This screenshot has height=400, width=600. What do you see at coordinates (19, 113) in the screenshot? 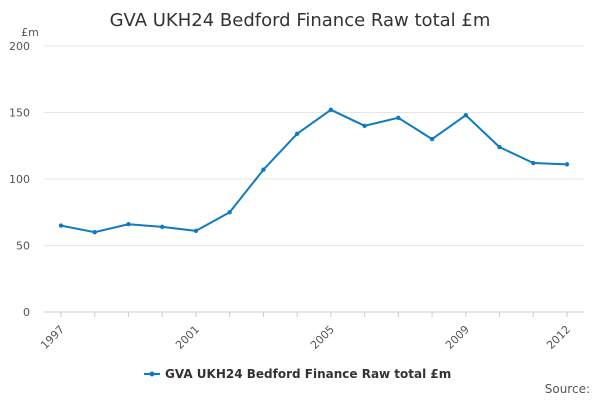
I see `y-tick-label-150: 150` at bounding box center [19, 113].